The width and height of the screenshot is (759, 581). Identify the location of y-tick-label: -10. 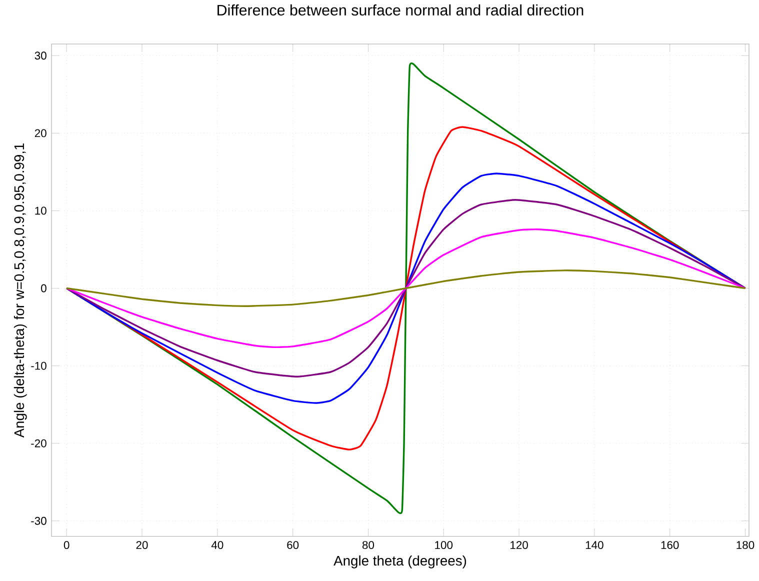
(38, 366).